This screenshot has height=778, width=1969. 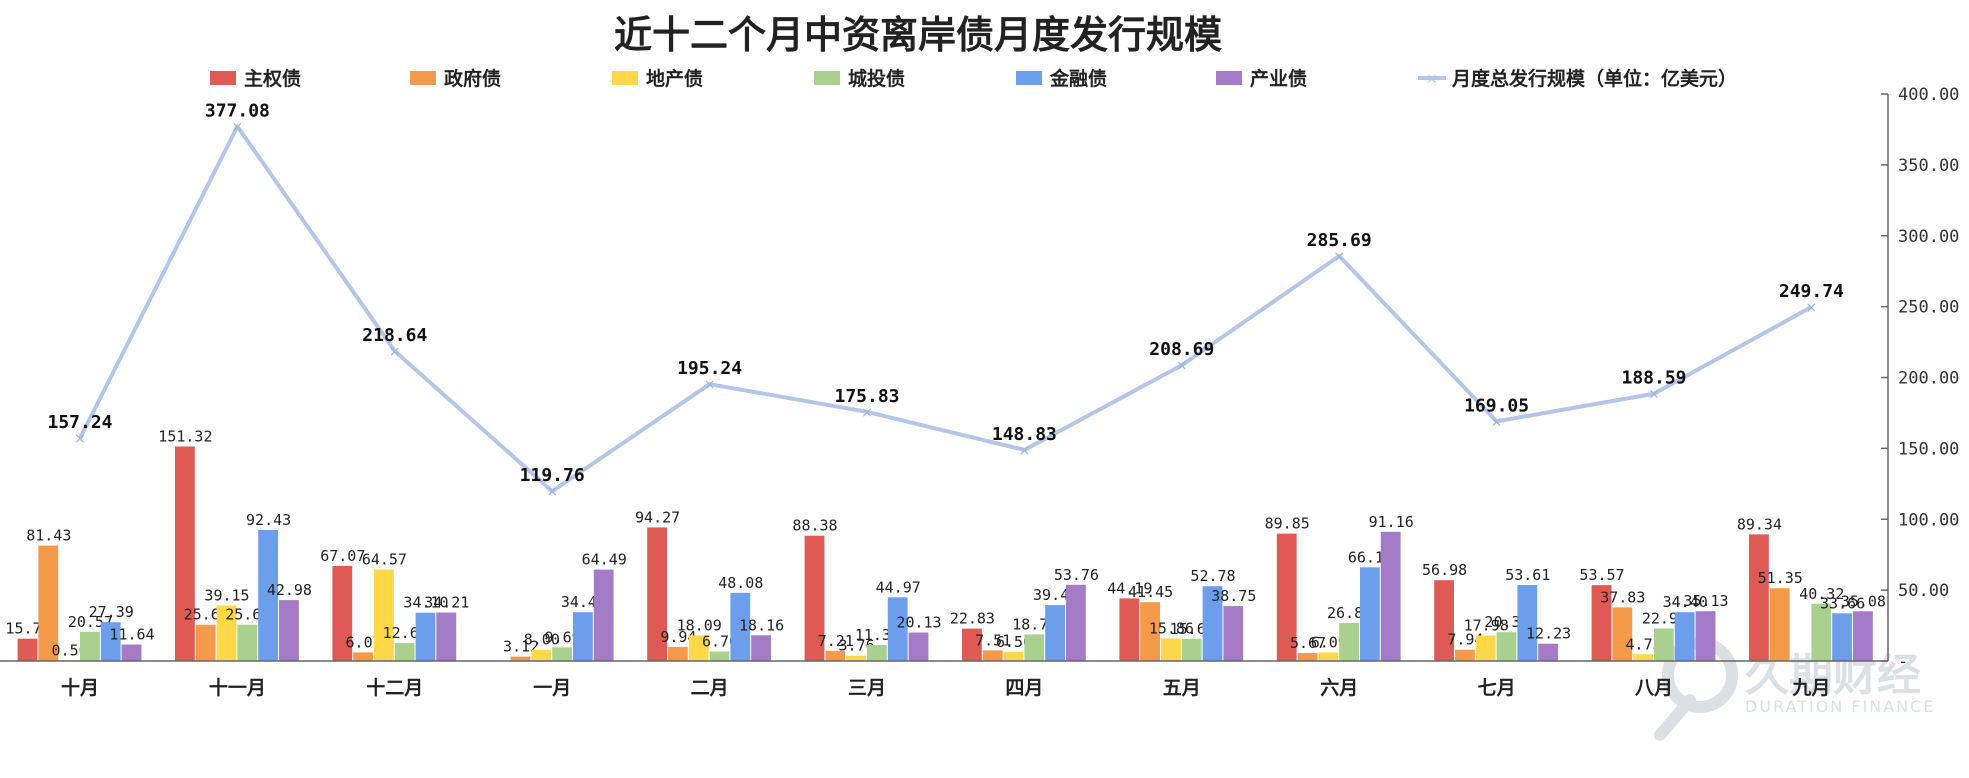 I want to click on bar-label-6-5: 53.76, so click(x=1076, y=575).